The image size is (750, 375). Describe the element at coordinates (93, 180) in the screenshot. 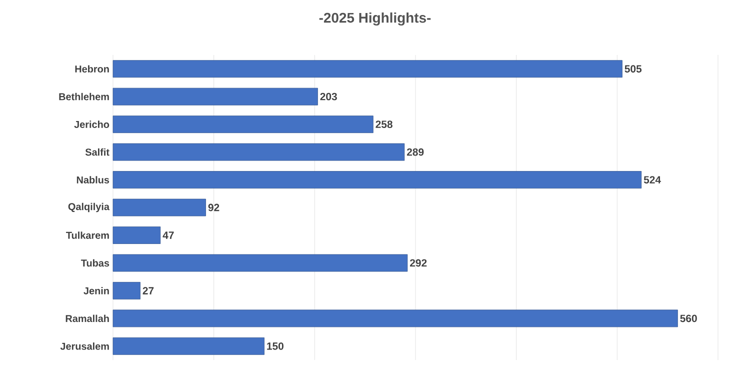

I see `y-tick-label: Nablus` at that location.